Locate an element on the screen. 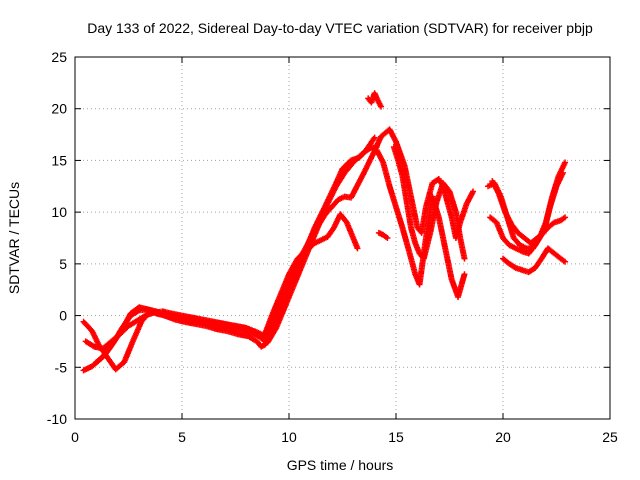 This screenshot has height=480, width=640. y-tick-label: 5 is located at coordinates (63, 264).